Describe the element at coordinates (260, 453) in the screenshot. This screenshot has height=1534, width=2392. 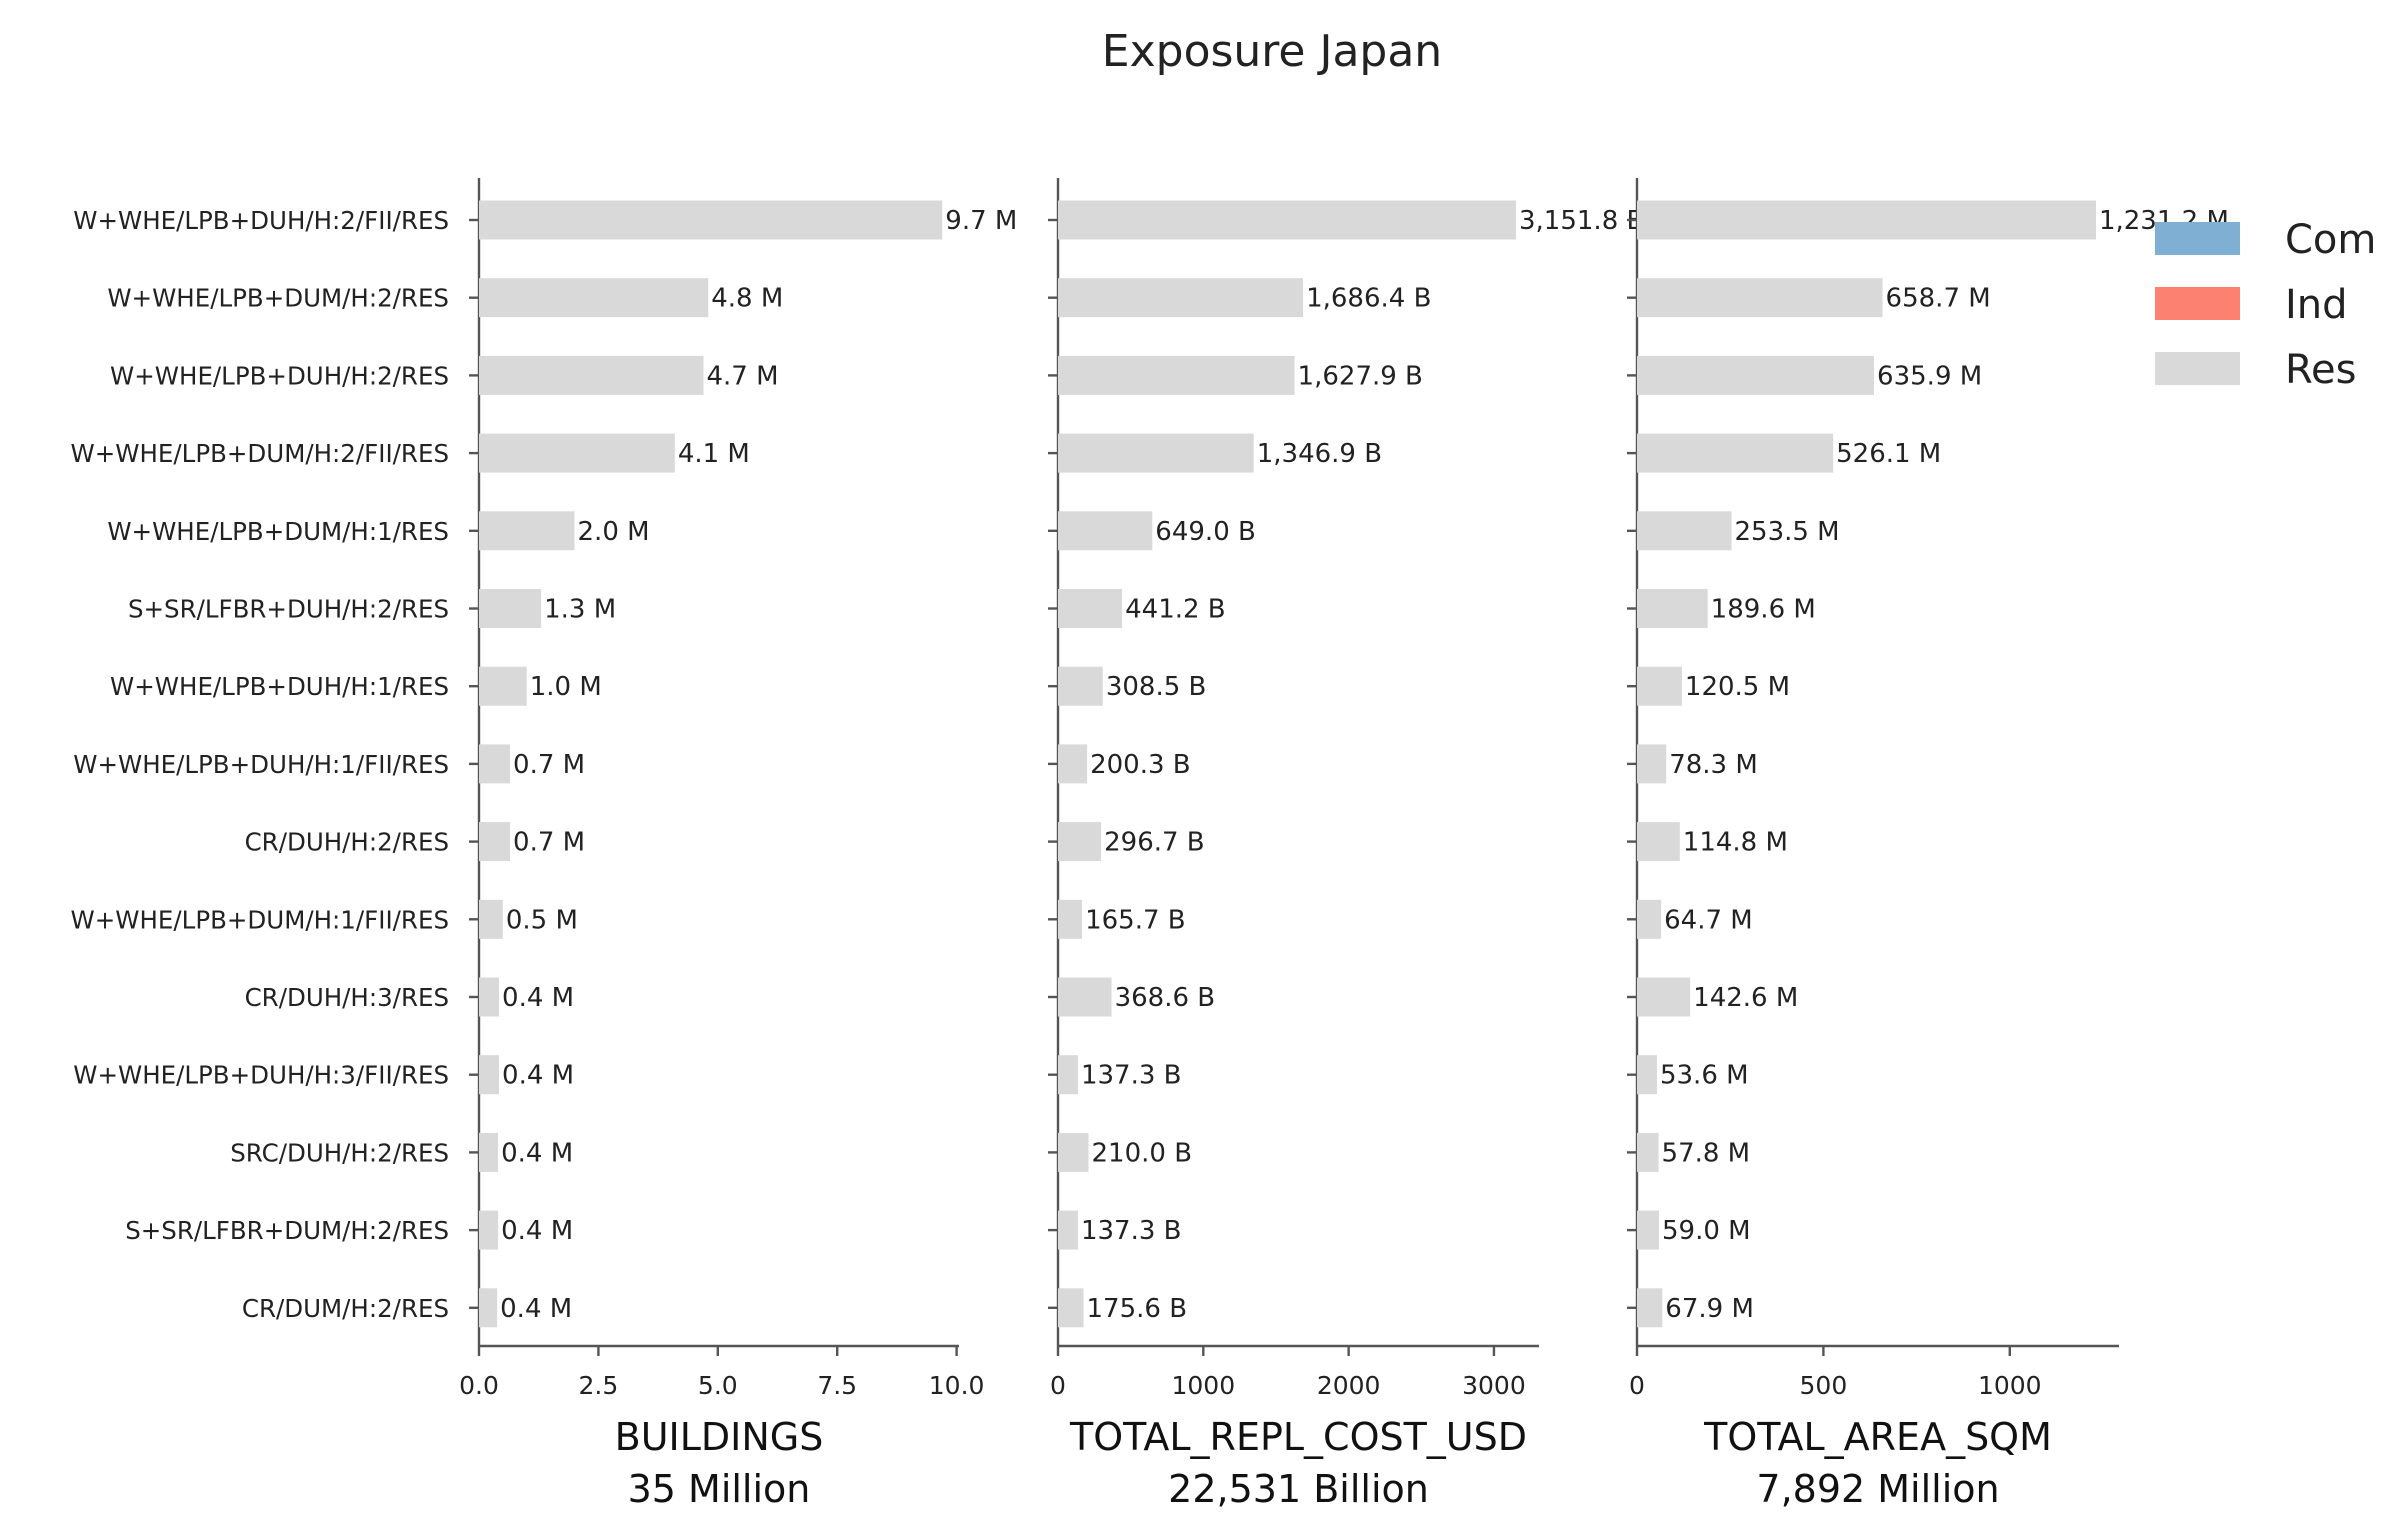
I see `category-label: W+WHE/LPB+DUM/H:2/FII/RES` at that location.